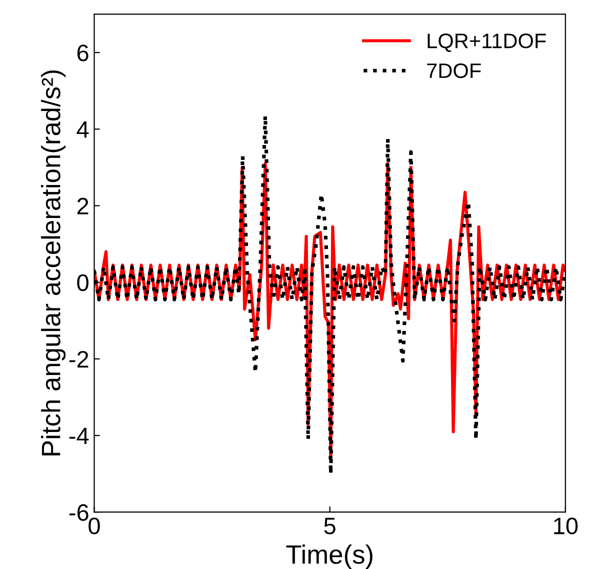  I want to click on x-tick-label: 10, so click(566, 526).